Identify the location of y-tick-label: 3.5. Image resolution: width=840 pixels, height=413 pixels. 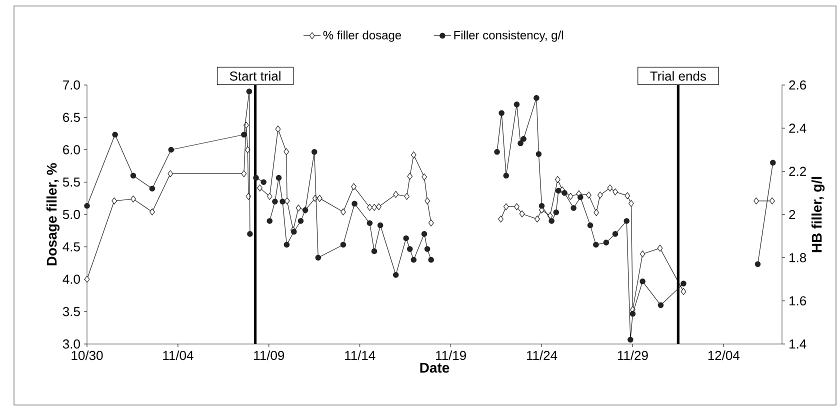
(71, 311).